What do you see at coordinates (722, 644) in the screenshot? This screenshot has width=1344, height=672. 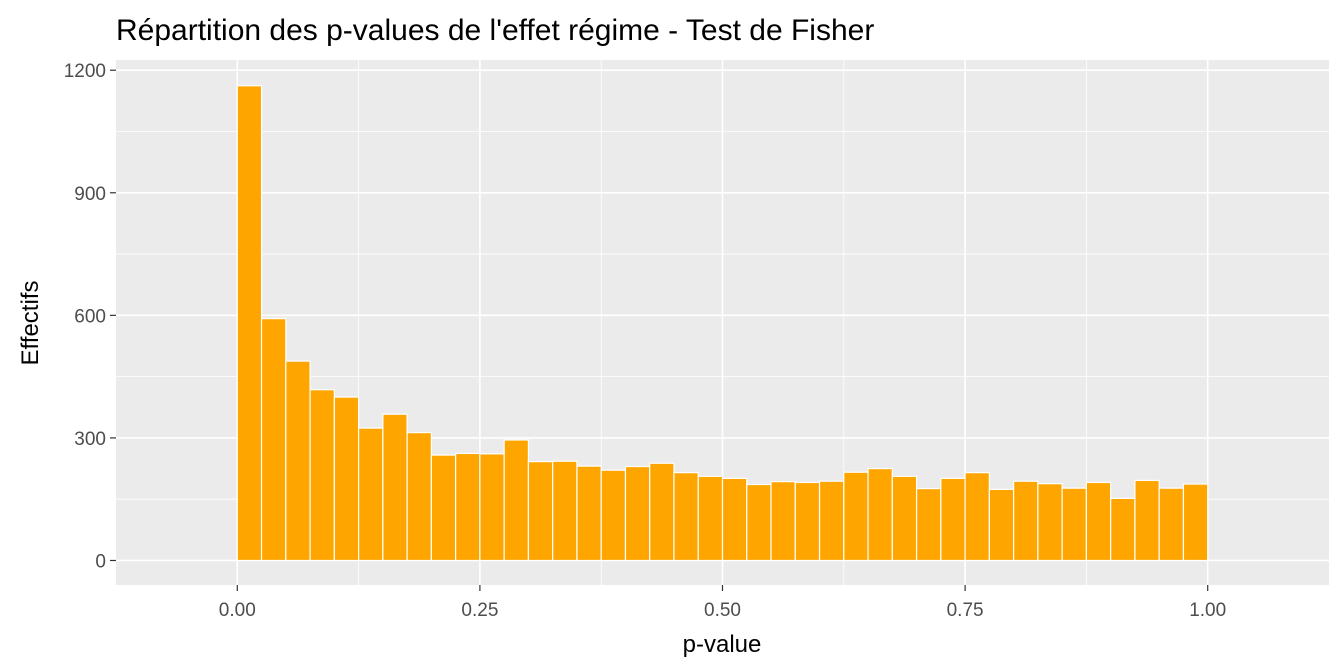 I see `x-axis-title: p-value` at bounding box center [722, 644].